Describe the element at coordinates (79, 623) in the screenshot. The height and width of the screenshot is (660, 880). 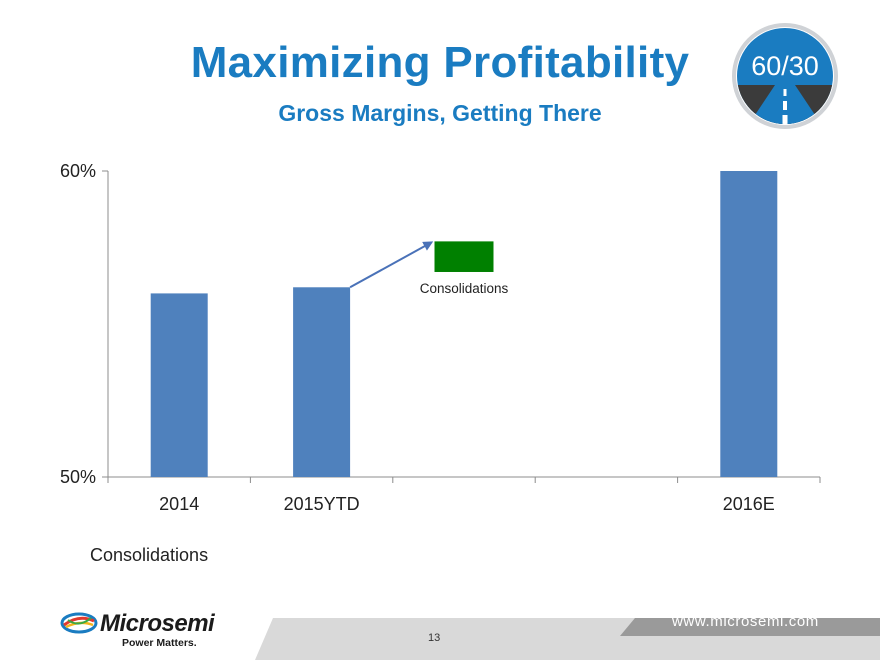
I see `logo-swirl-icon` at that location.